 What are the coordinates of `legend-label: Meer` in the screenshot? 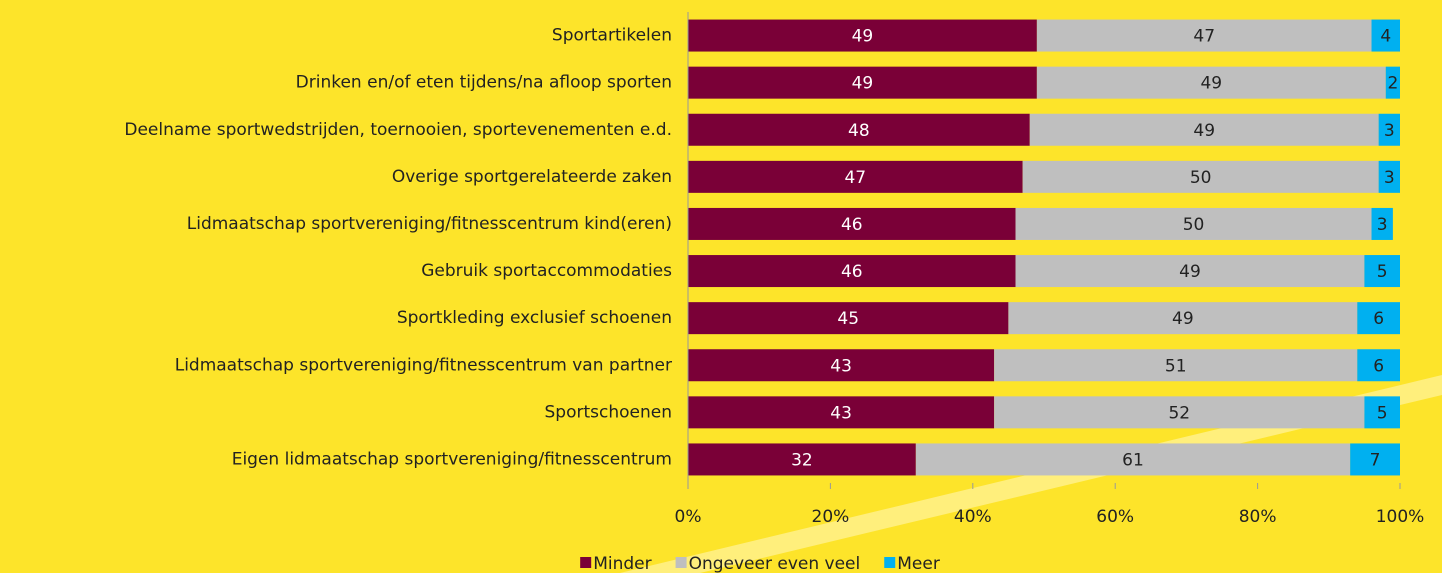 It's located at (918, 563).